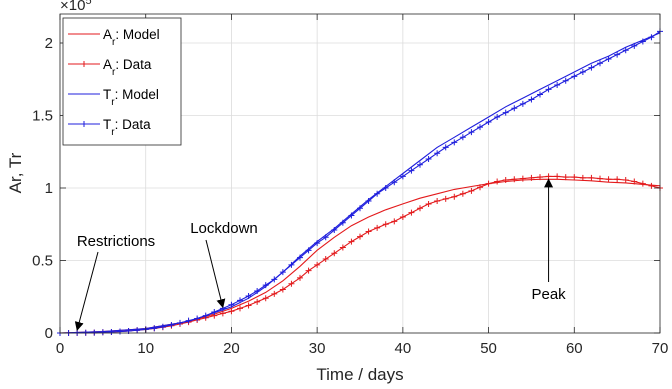  Describe the element at coordinates (42, 116) in the screenshot. I see `y-tick-label: 1.5` at that location.